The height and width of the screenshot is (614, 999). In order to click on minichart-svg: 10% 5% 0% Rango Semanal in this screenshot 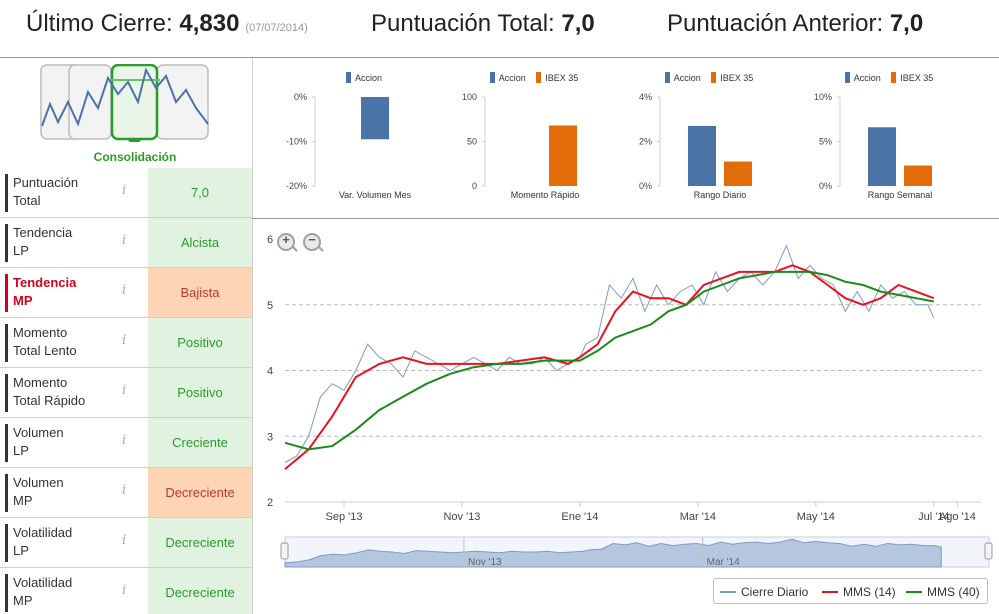, I will do `click(873, 146)`.